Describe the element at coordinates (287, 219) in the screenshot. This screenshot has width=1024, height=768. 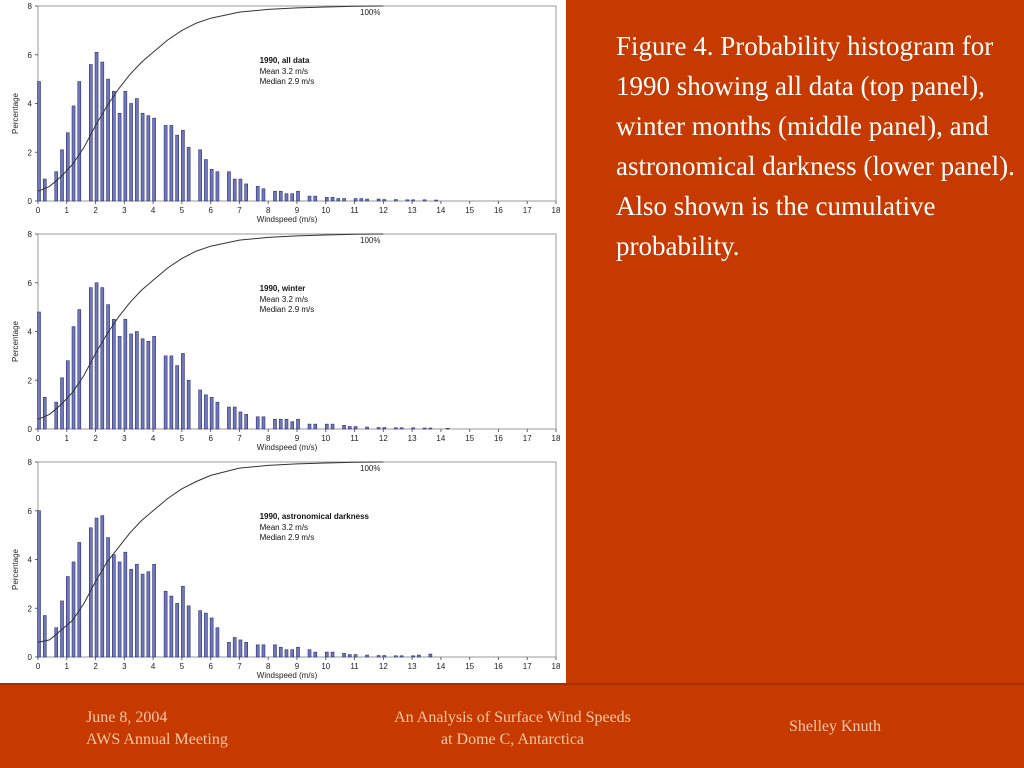
I see `x-axis-label: Windspeed (m/s)` at that location.